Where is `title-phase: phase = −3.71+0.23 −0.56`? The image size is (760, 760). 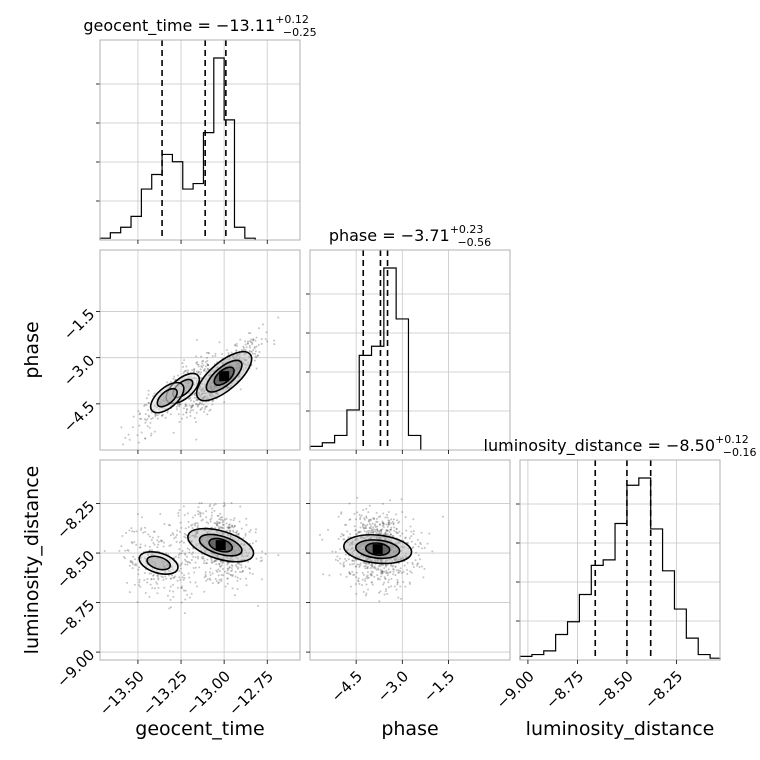
title-phase: phase = −3.71+0.23 −0.56 is located at coordinates (410, 236).